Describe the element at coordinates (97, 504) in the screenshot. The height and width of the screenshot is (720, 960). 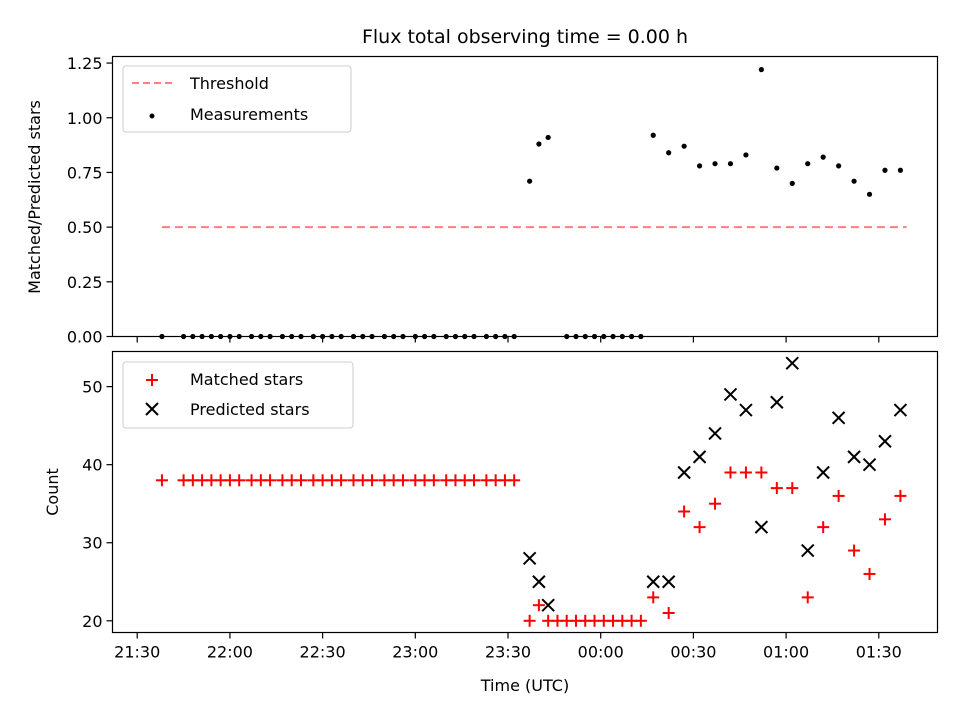
I see `bottom-y-ticks: 20 30 40 50` at that location.